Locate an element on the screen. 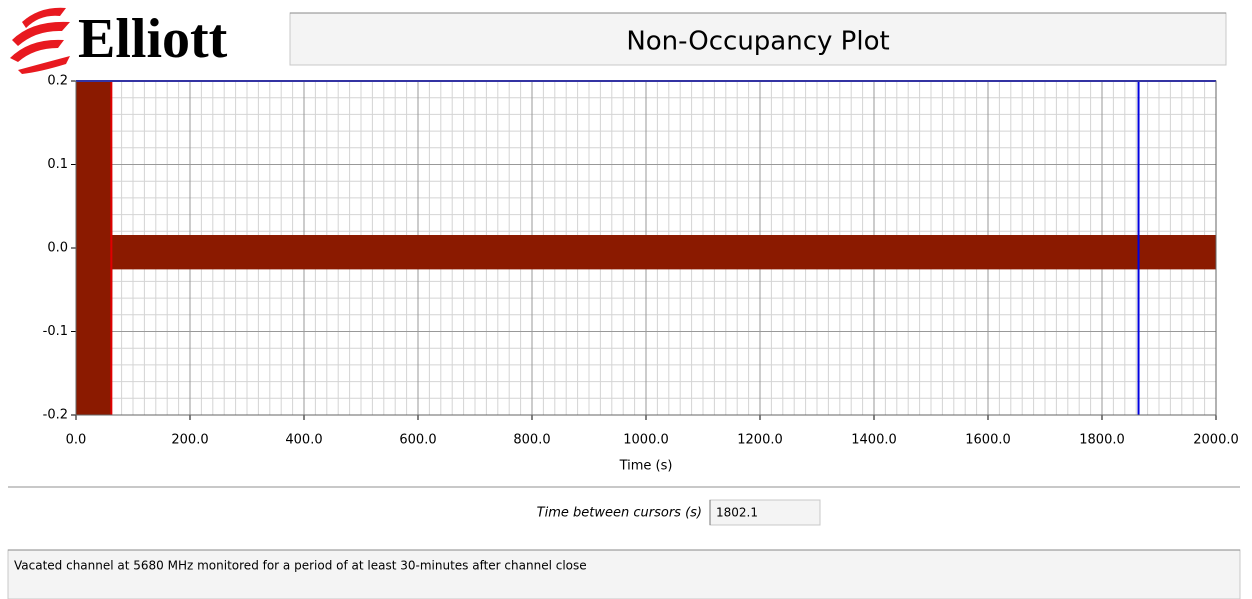 The width and height of the screenshot is (1252, 599). y-tick-label: 0.2 is located at coordinates (57, 81).